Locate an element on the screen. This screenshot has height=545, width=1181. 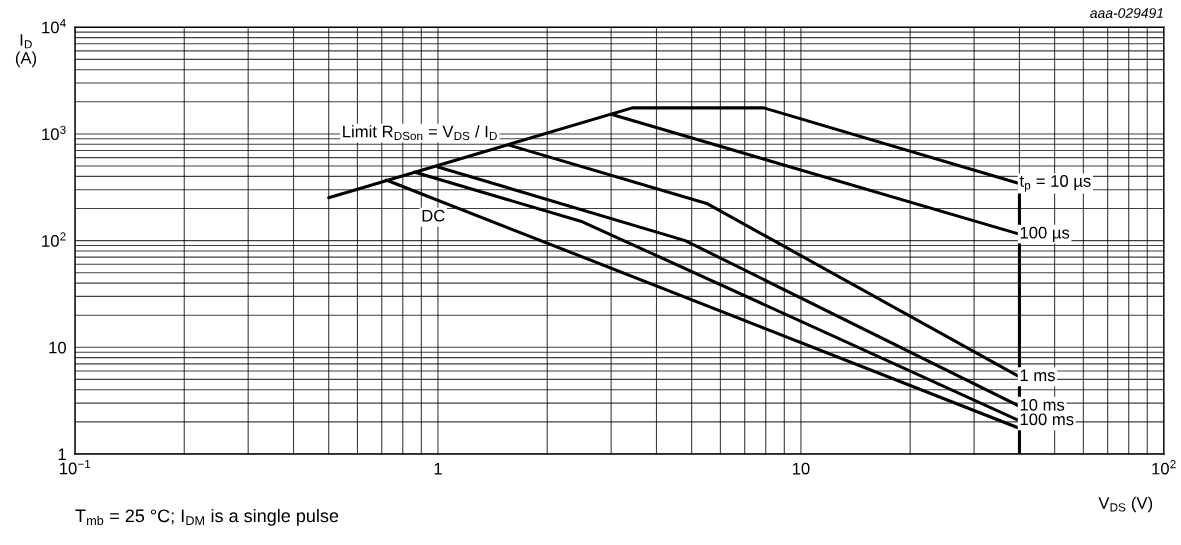
x-tick-label: 1 is located at coordinates (438, 468).